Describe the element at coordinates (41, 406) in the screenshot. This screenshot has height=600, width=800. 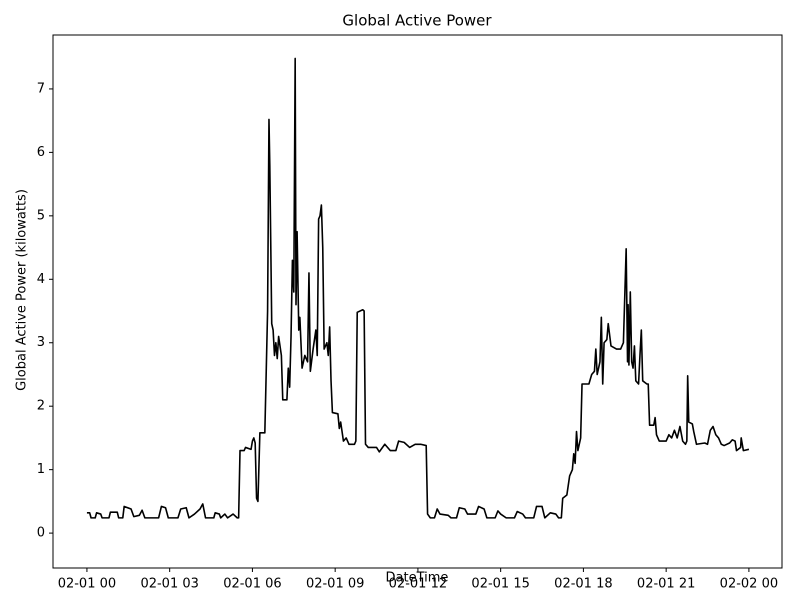
I see `y-tick-label: 2` at that location.